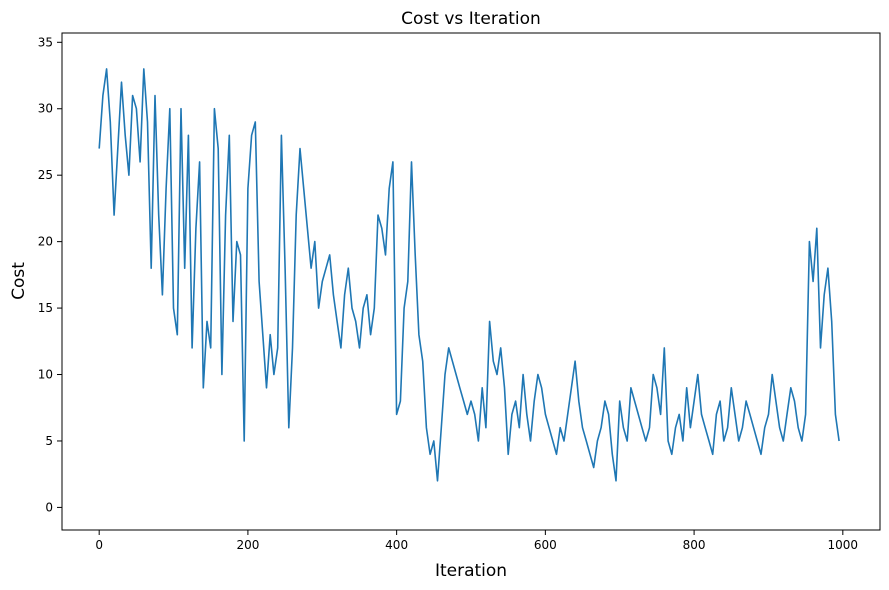 The width and height of the screenshot is (889, 590). I want to click on y-tick-label: 20, so click(45, 242).